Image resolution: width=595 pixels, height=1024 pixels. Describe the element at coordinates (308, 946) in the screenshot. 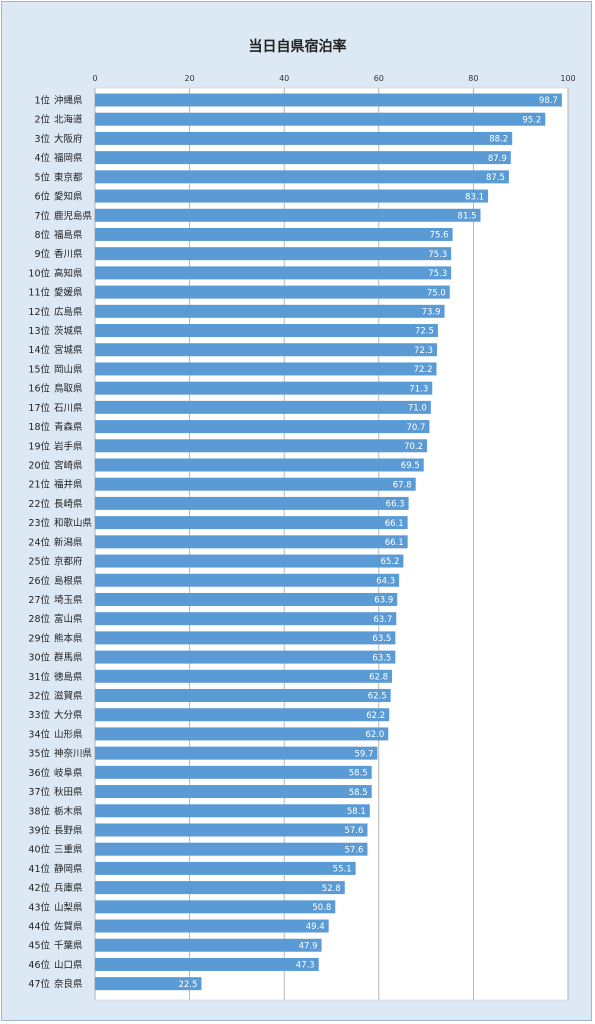

I see `data-label: 47.9` at that location.